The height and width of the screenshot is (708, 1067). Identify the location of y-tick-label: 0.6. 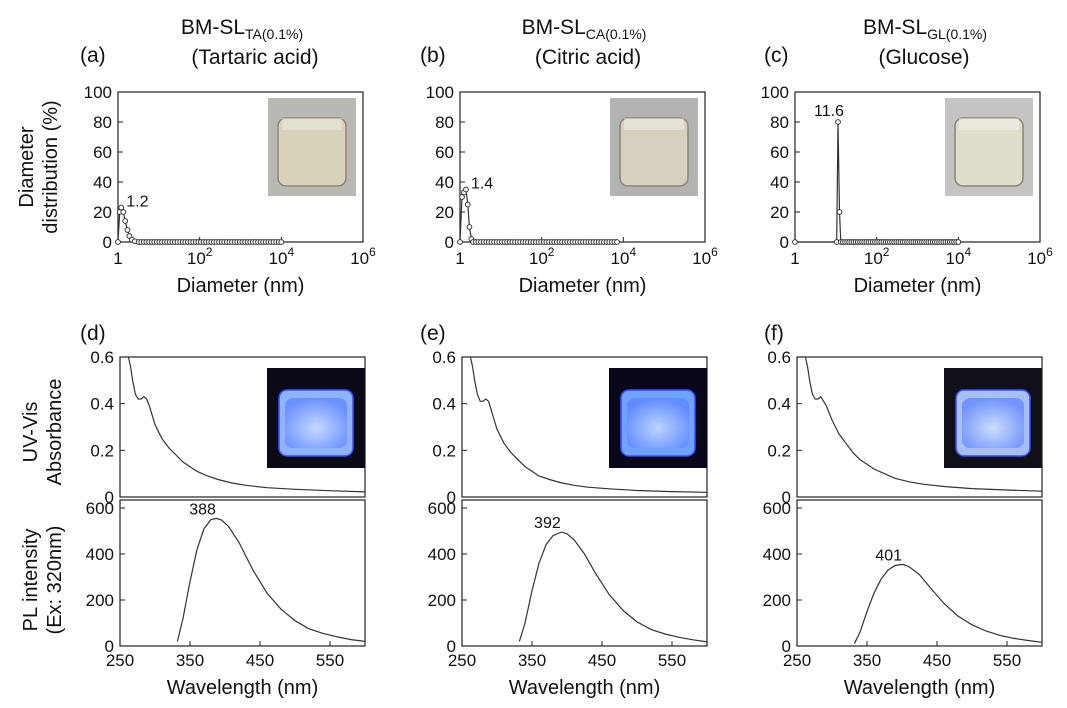
(102, 357).